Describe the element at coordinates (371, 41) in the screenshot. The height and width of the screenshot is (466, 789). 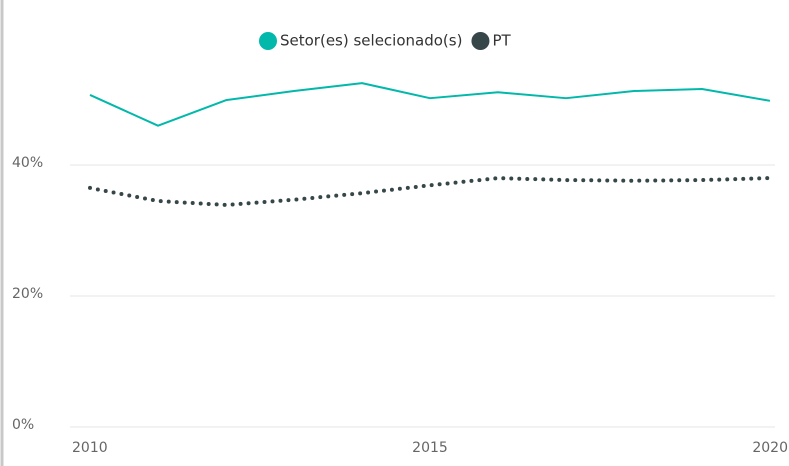
I see `legend-label: Setor(es) selecionado(s)` at that location.